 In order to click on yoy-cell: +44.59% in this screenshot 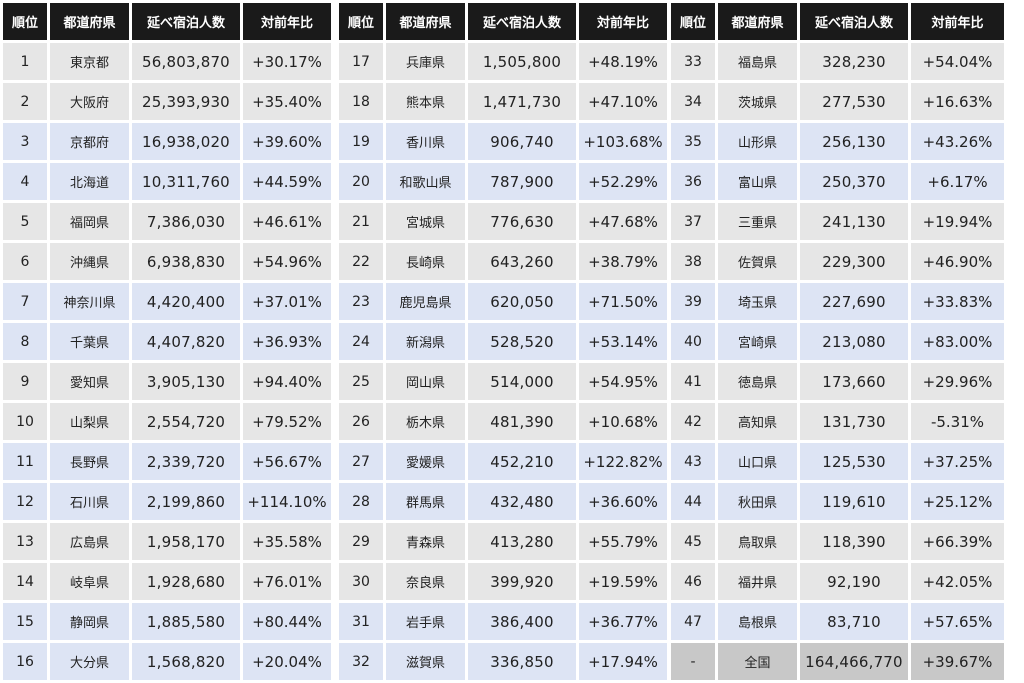, I will do `click(287, 181)`.